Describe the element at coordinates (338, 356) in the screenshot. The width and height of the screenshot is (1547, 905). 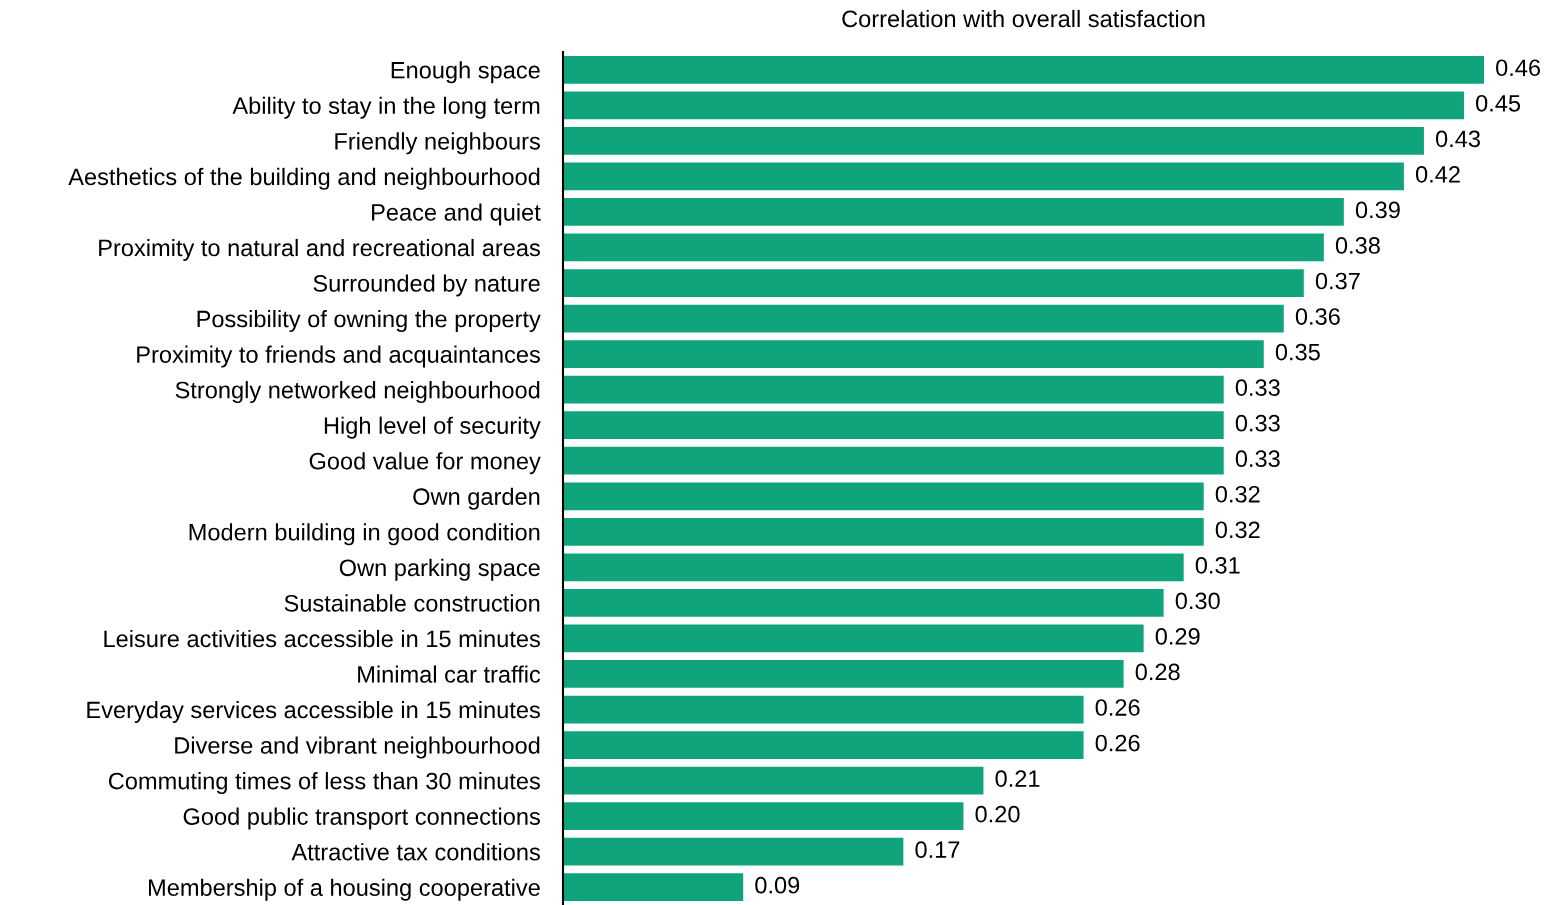
I see `y-tick-label: Proximity to friends and acquaintances` at that location.